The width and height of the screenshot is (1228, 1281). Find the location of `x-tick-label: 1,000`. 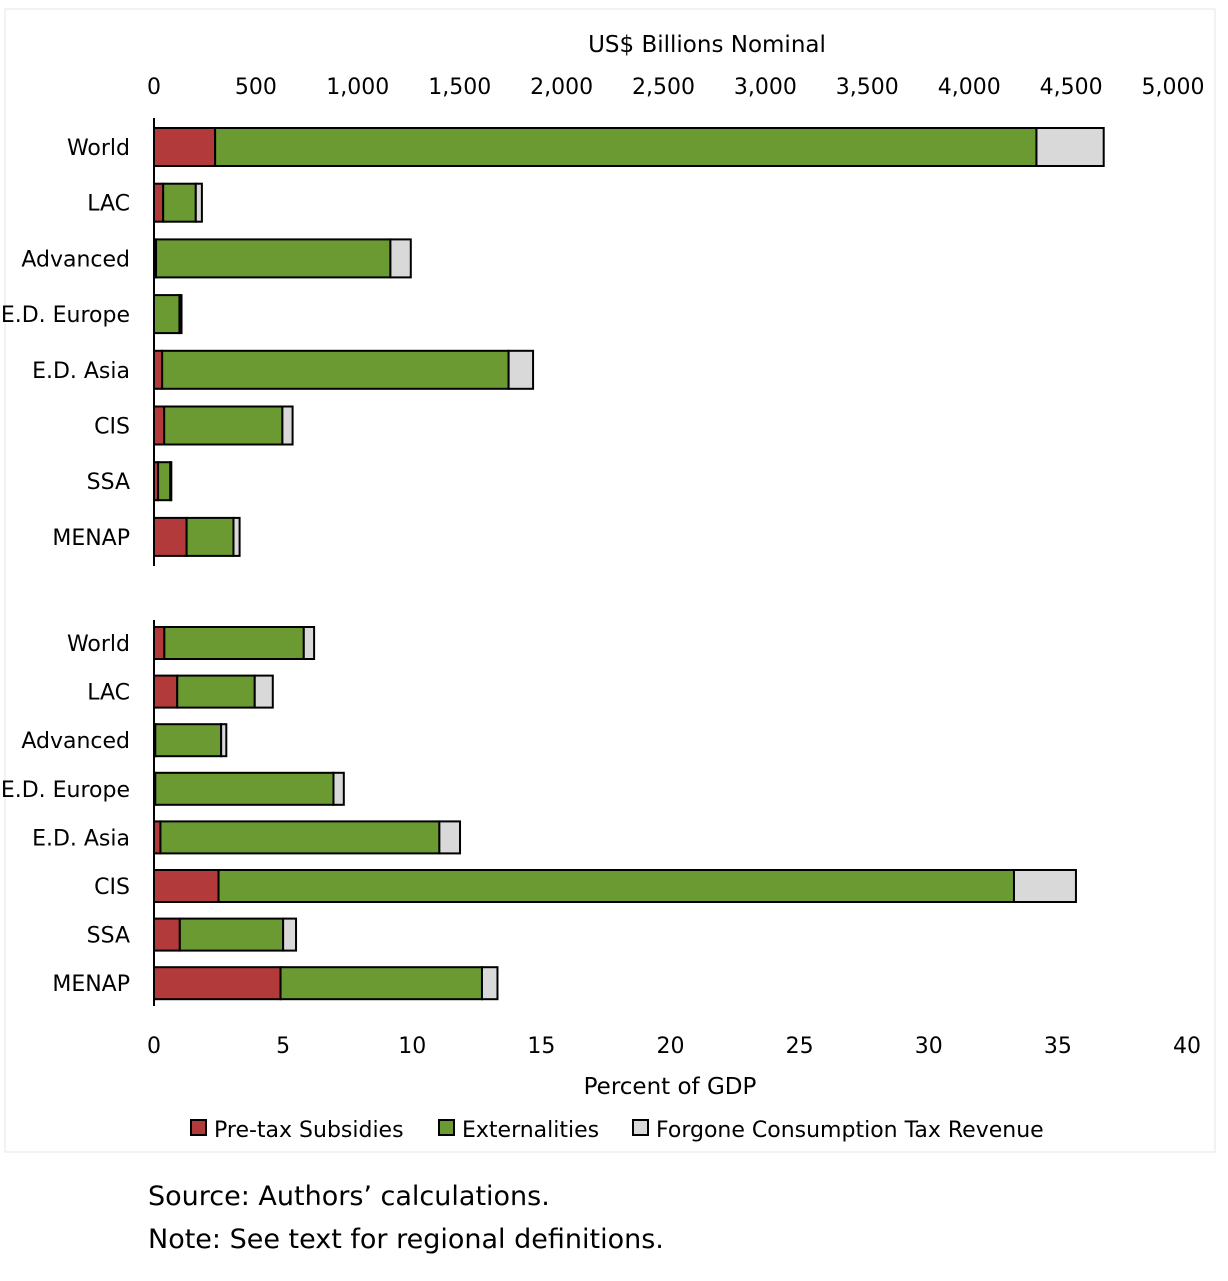

x-tick-label: 1,000 is located at coordinates (357, 87).